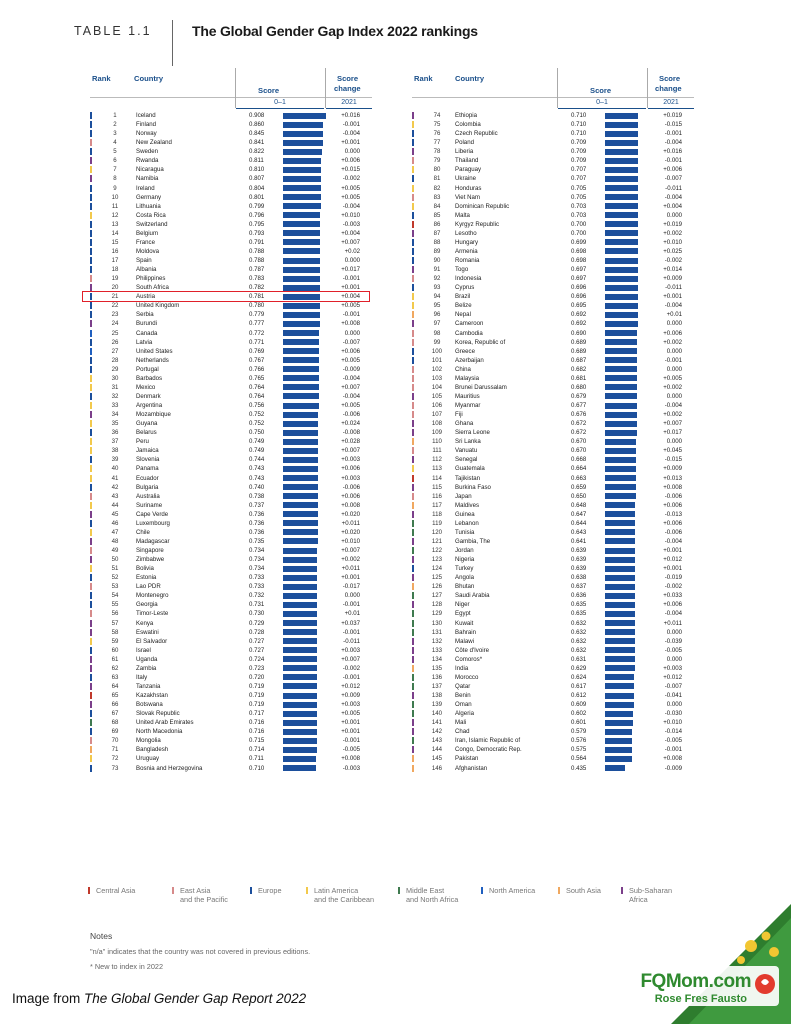  I want to click on country-cell: Mauritius, so click(467, 396).